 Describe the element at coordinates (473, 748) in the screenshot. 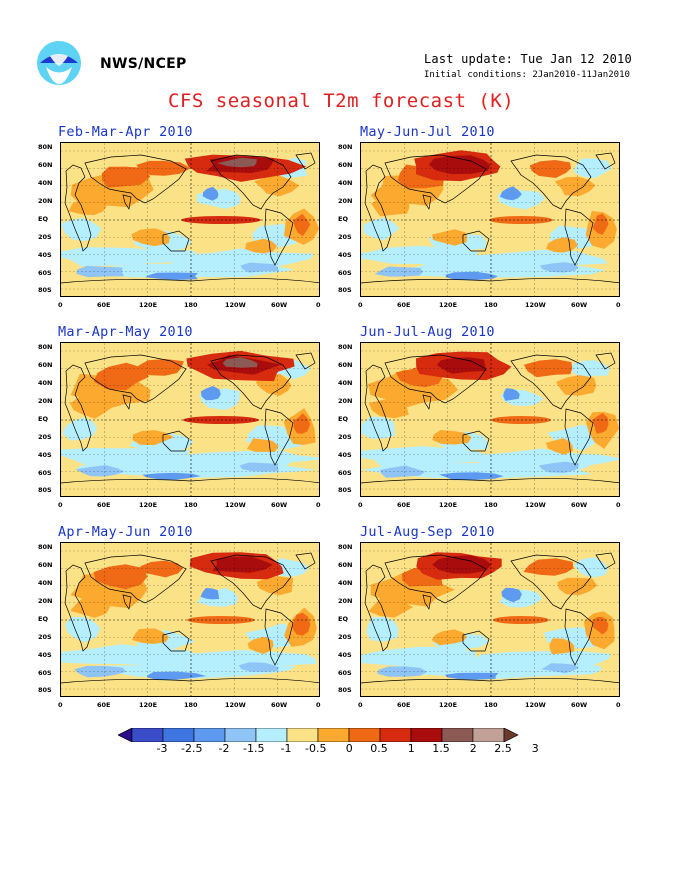

I see `colorbar-tick-label: 2` at that location.